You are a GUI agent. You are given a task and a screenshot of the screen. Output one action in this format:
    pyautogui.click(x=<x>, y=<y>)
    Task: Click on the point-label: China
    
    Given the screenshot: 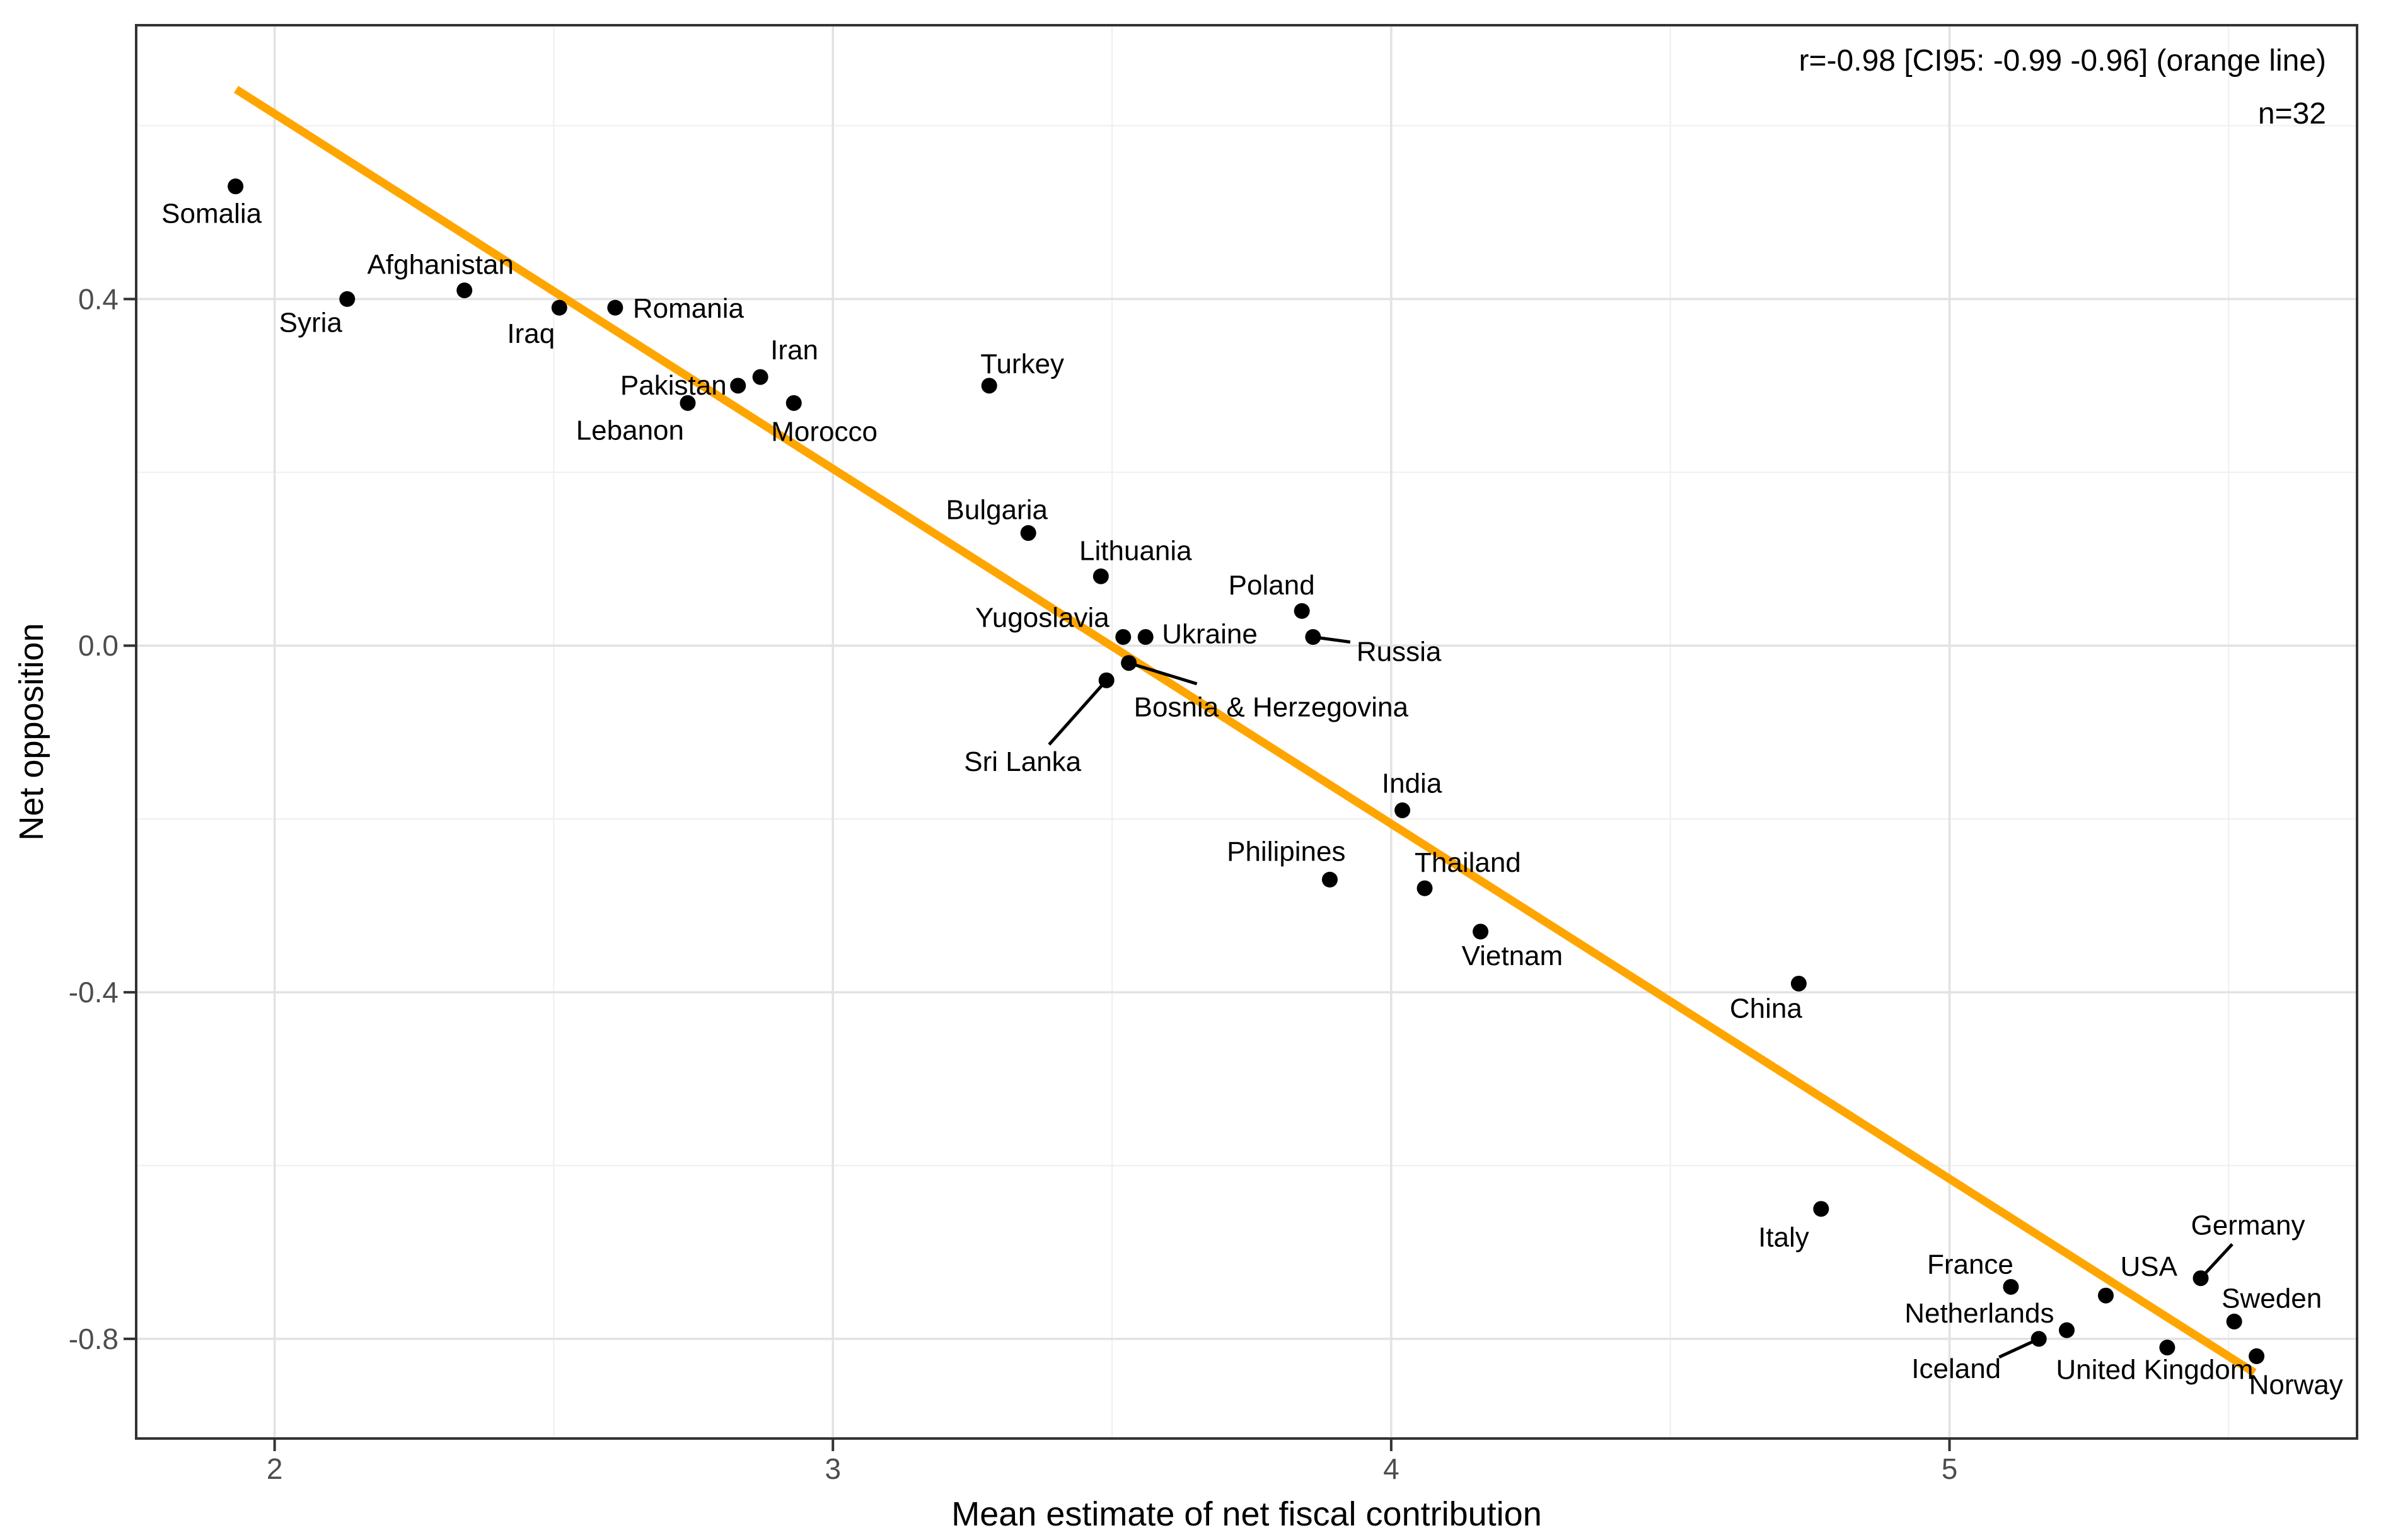 What is the action you would take?
    pyautogui.click(x=1766, y=1008)
    